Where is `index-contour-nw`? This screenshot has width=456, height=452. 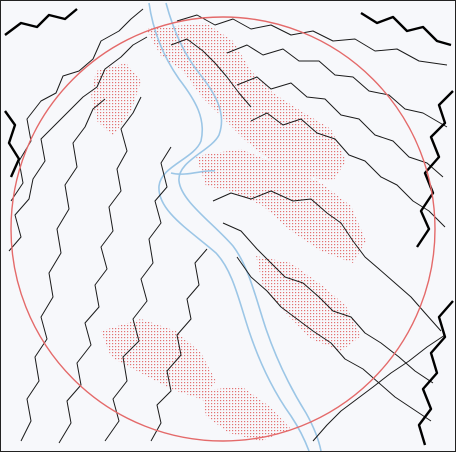
index-contour-nw is located at coordinates (41, 22).